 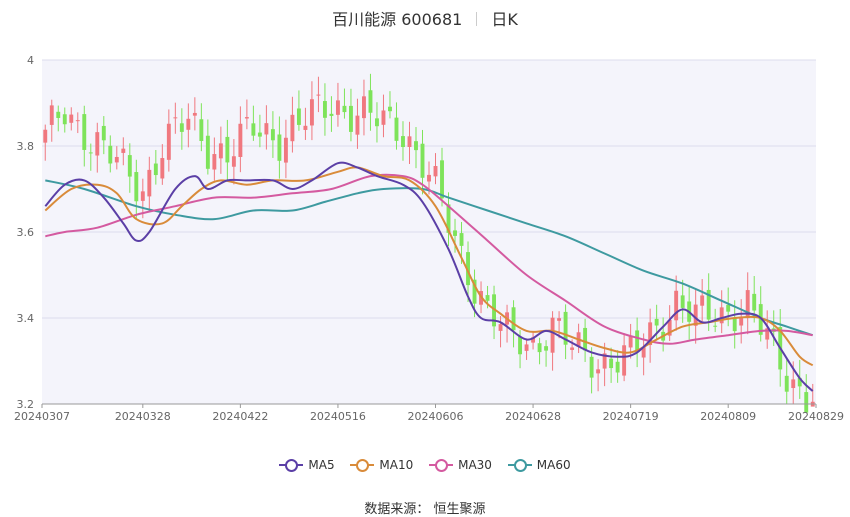 I want to click on legend-item-ma10: MA10, so click(x=381, y=465).